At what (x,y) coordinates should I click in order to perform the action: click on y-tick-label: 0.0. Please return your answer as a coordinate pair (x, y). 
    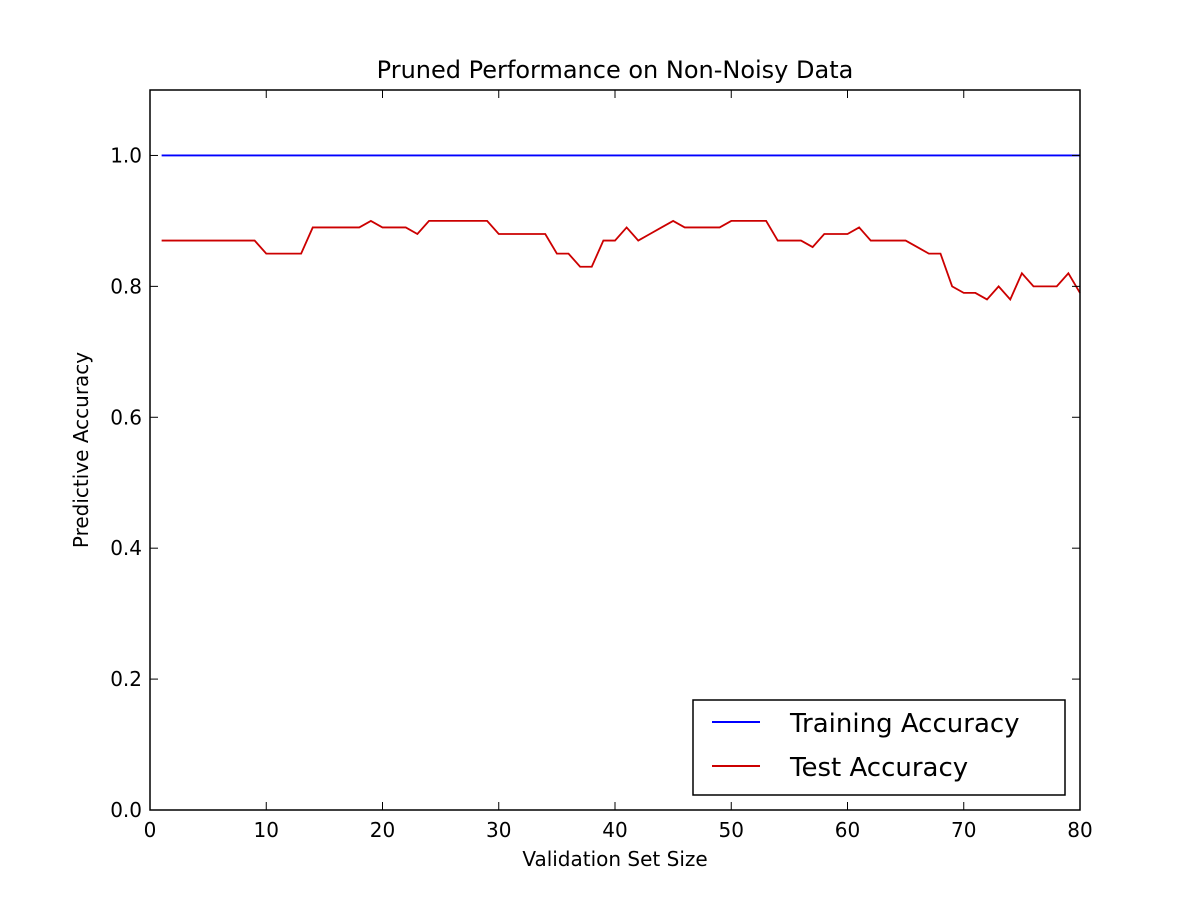
    Looking at the image, I should click on (126, 810).